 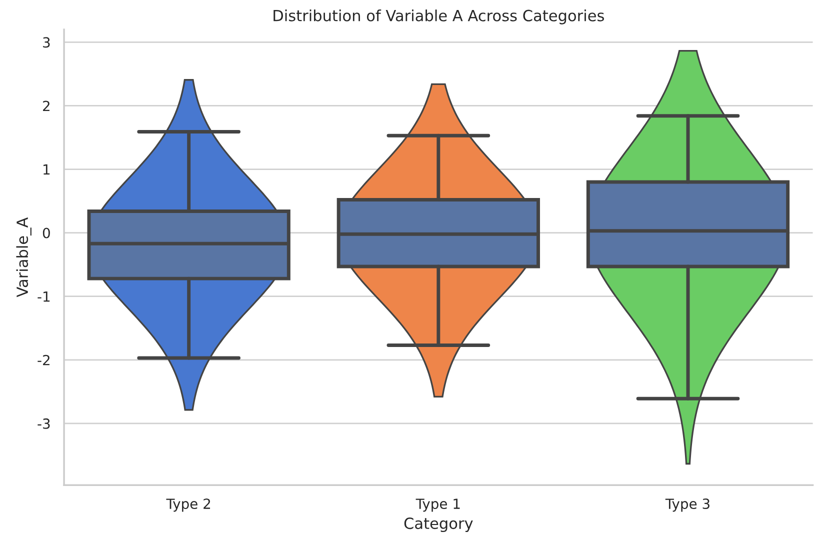 What do you see at coordinates (24, 257) in the screenshot?
I see `y-axis-title: Variable_A` at bounding box center [24, 257].